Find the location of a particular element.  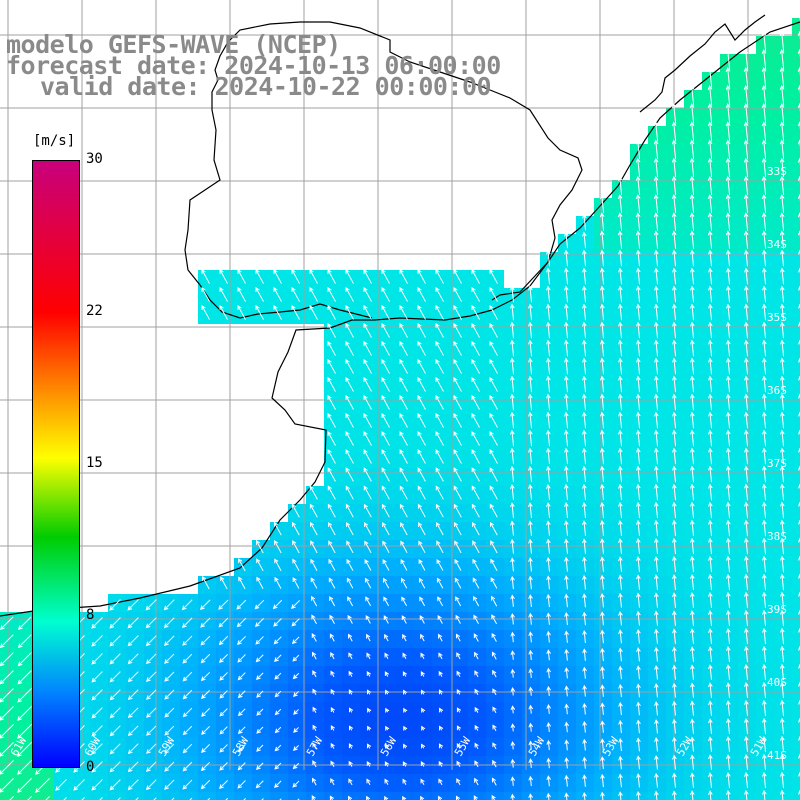

lat-label-38s: 38S is located at coordinates (777, 536).